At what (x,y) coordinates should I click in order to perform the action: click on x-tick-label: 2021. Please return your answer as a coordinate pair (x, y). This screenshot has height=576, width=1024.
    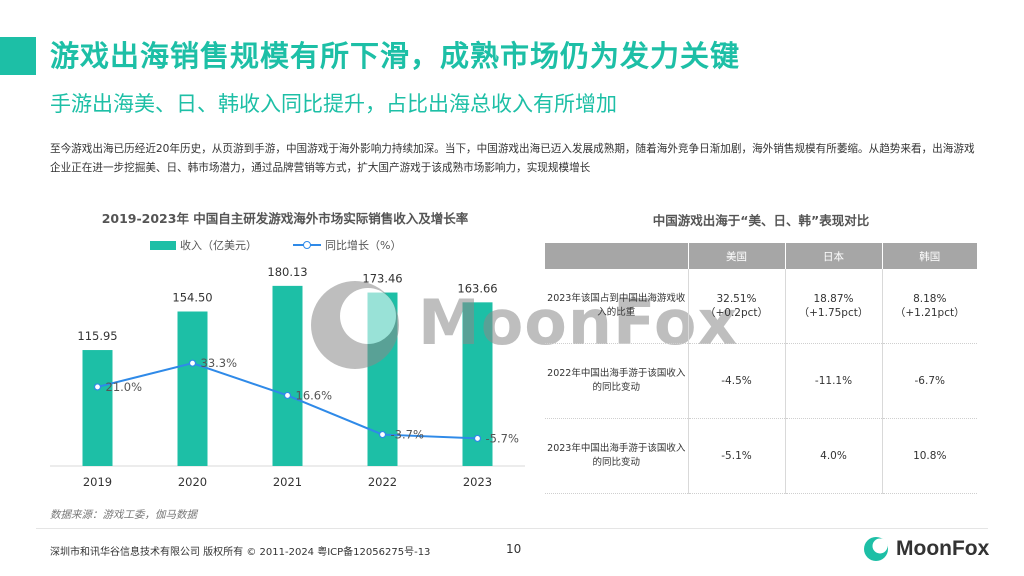
    Looking at the image, I should click on (287, 482).